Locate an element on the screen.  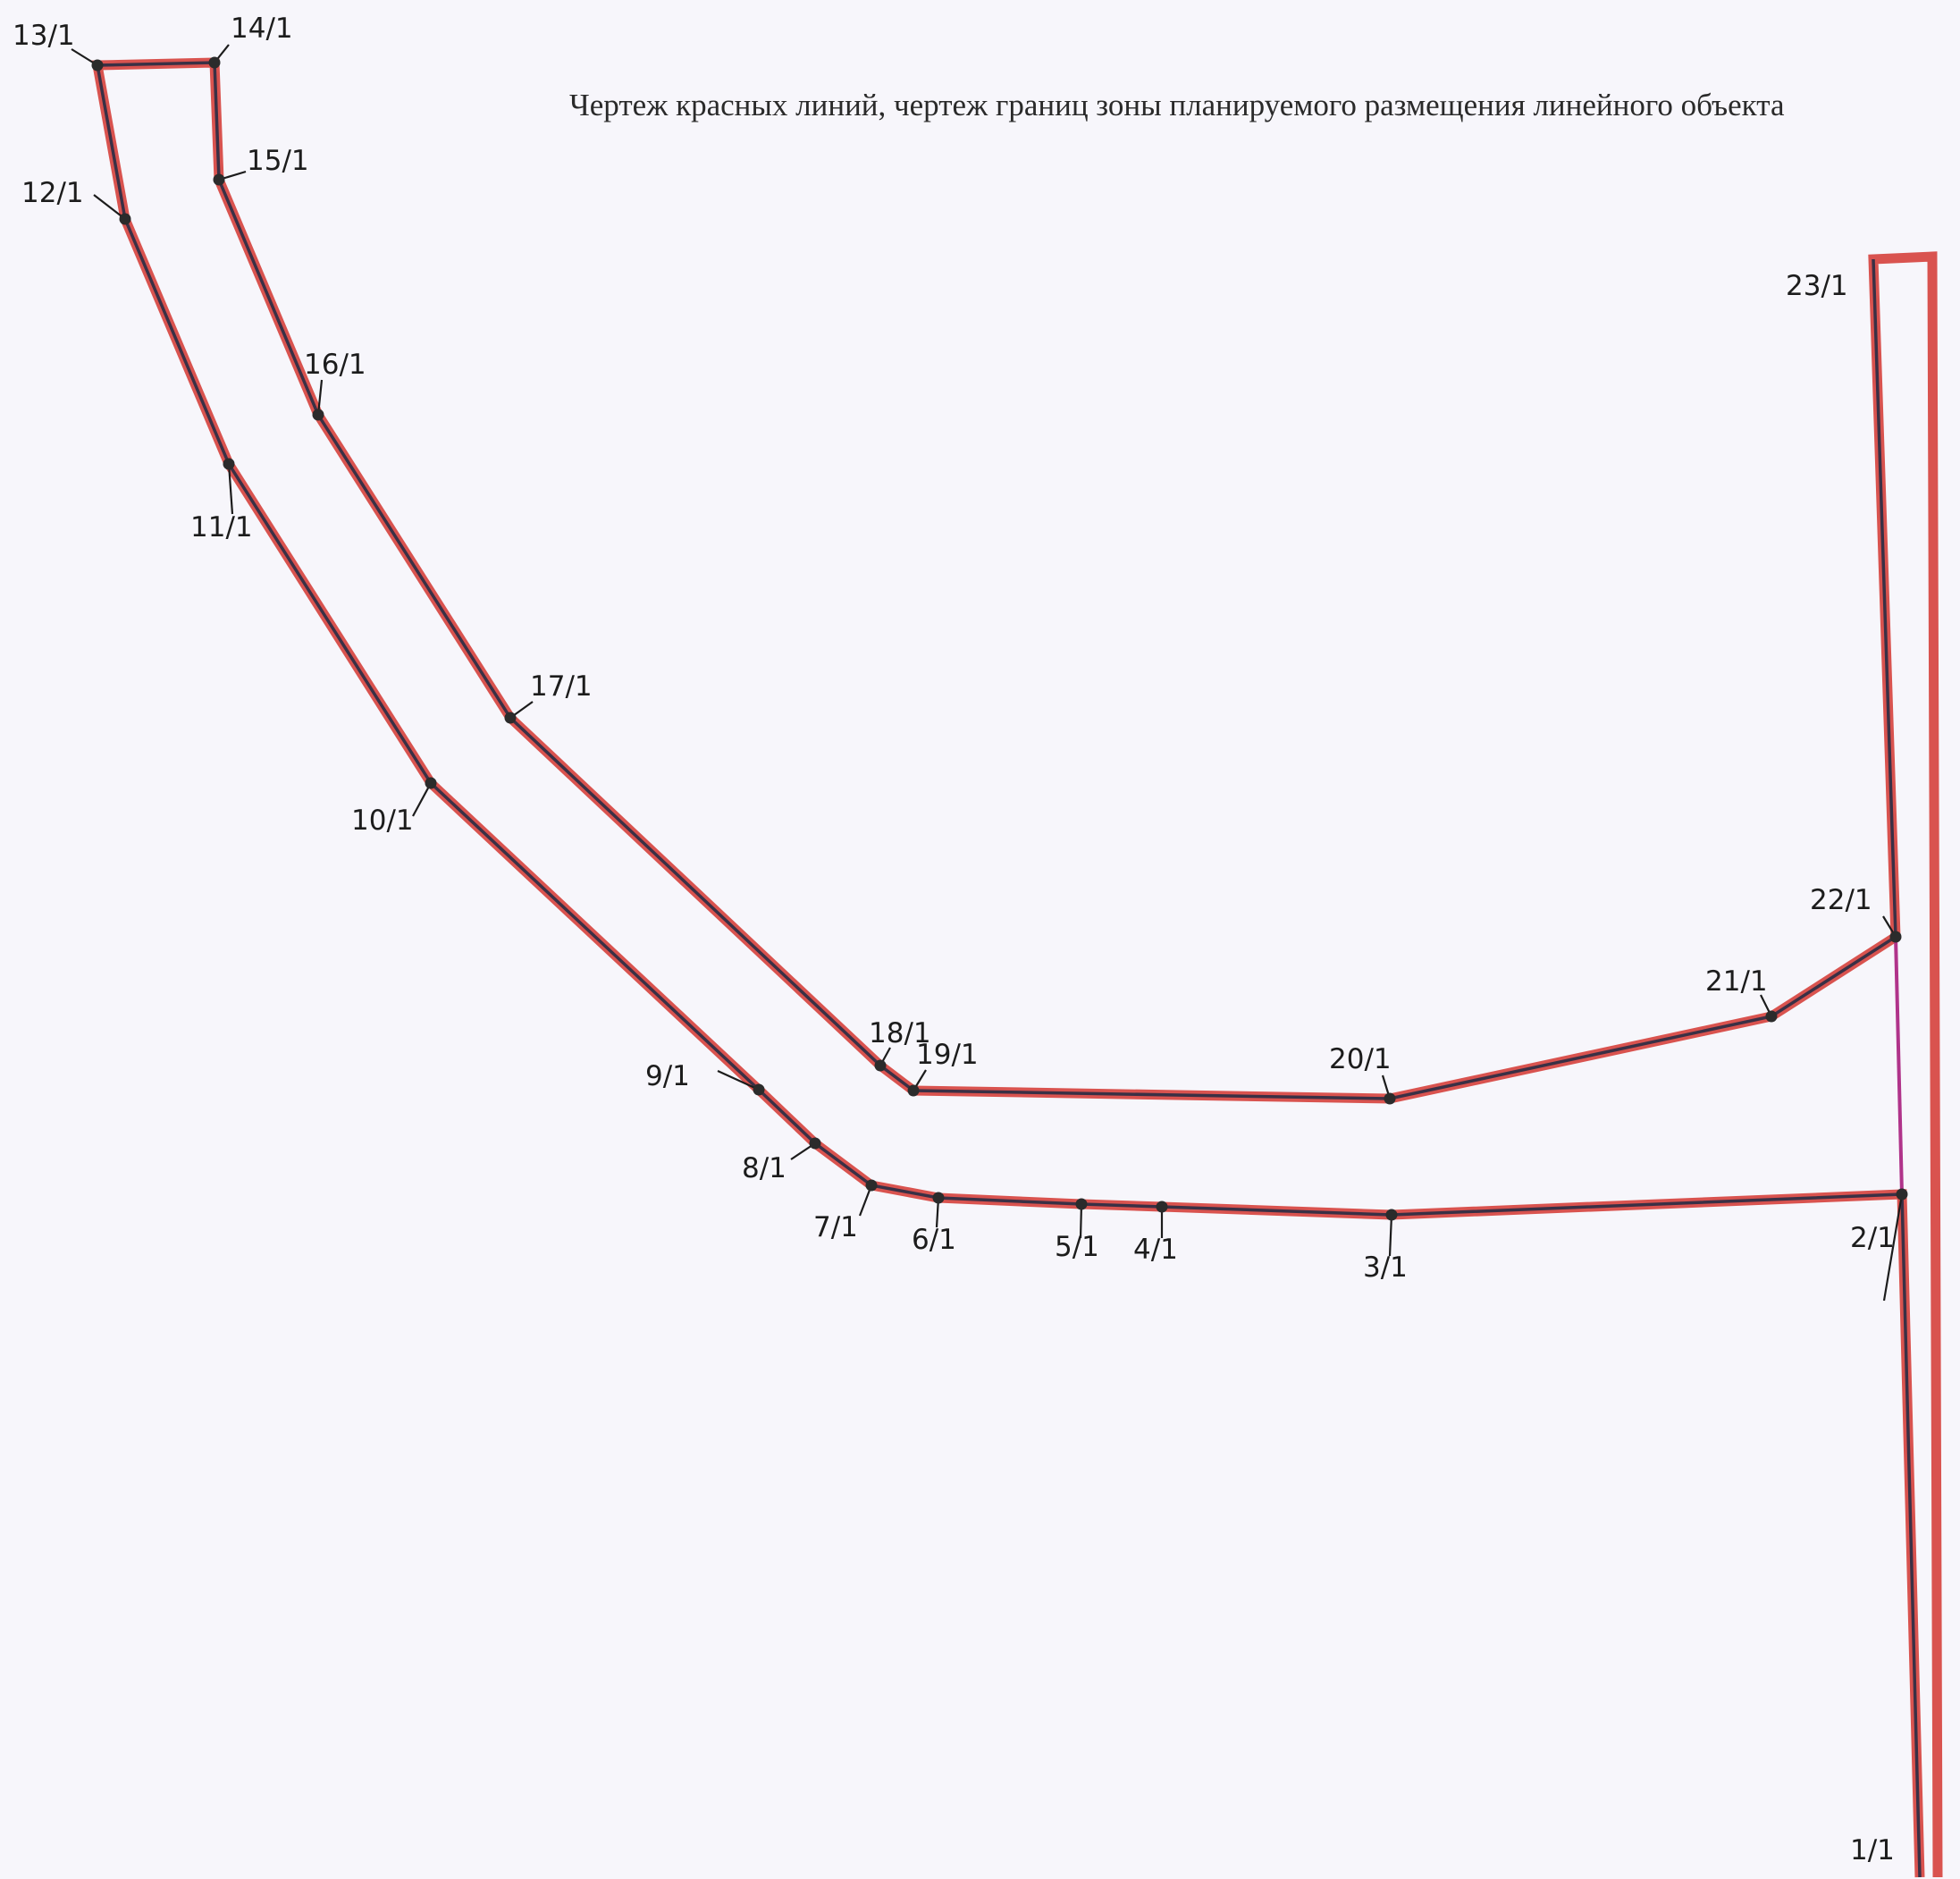
junction-line is located at coordinates (1899, 1065).